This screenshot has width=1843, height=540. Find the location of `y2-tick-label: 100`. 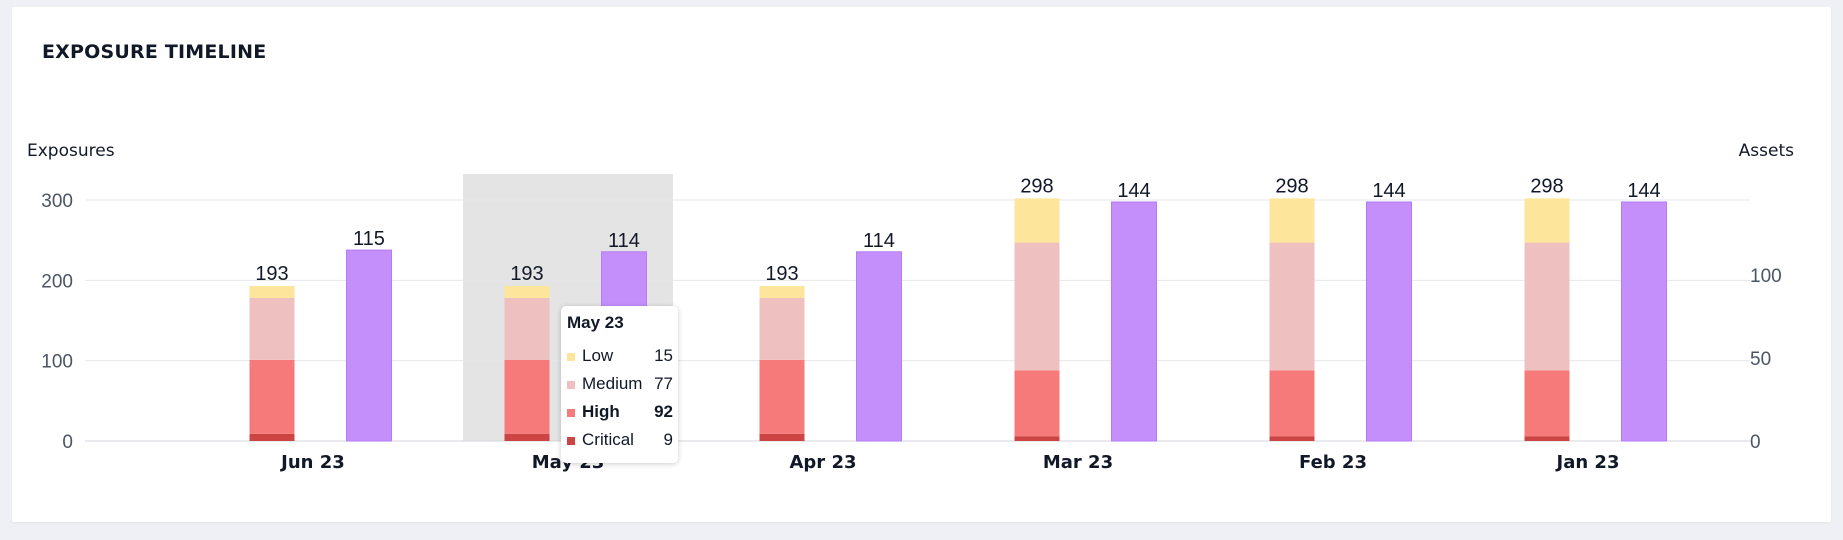

y2-tick-label: 100 is located at coordinates (1766, 276).